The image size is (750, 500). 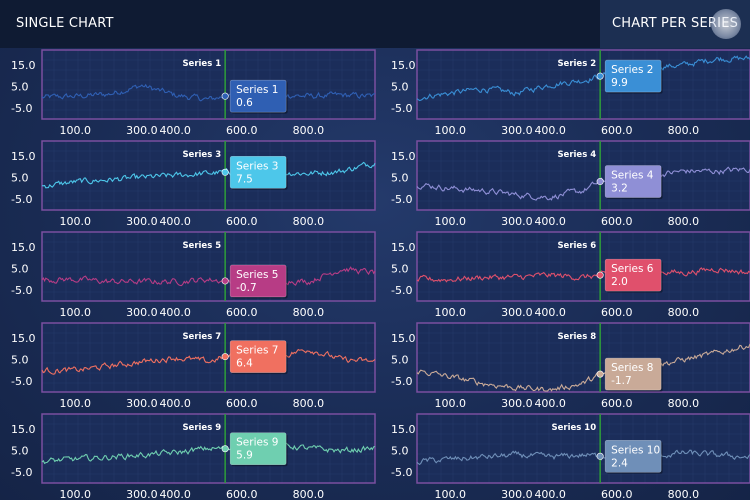 What do you see at coordinates (619, 282) in the screenshot?
I see `tooltip-value: 2.0` at bounding box center [619, 282].